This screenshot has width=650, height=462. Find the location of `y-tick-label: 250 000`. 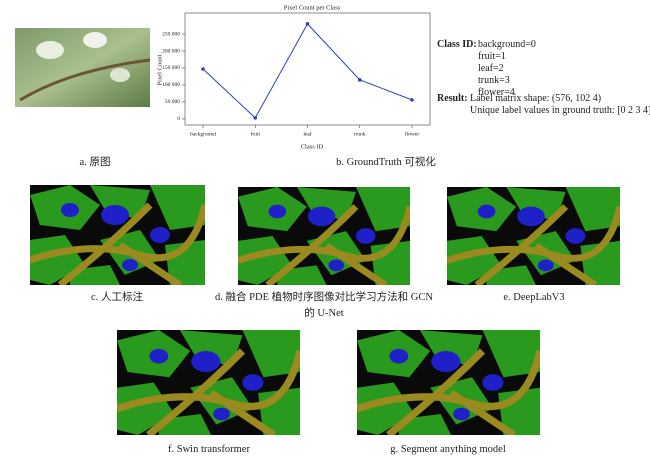

y-tick-label: 250 000 is located at coordinates (171, 34).